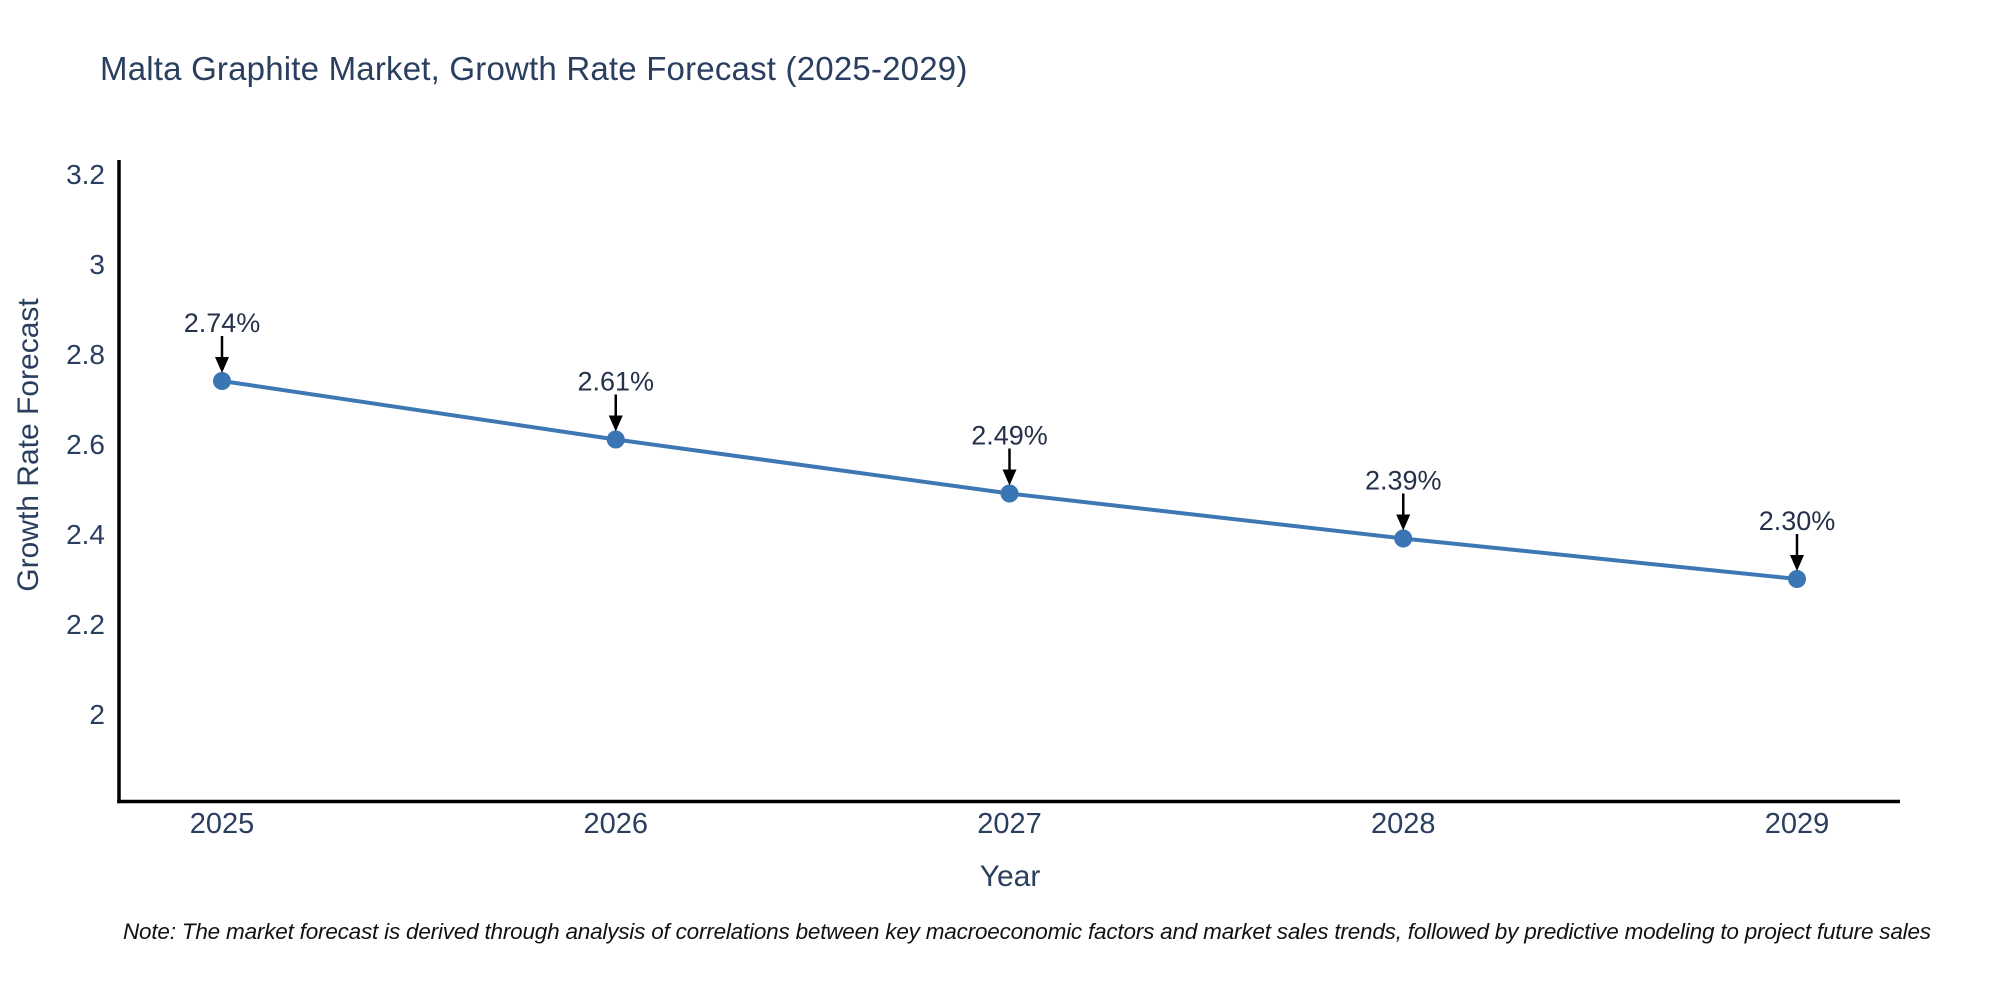 The image size is (2000, 1005). Describe the element at coordinates (85, 354) in the screenshot. I see `y-tick-label: 2.8` at that location.